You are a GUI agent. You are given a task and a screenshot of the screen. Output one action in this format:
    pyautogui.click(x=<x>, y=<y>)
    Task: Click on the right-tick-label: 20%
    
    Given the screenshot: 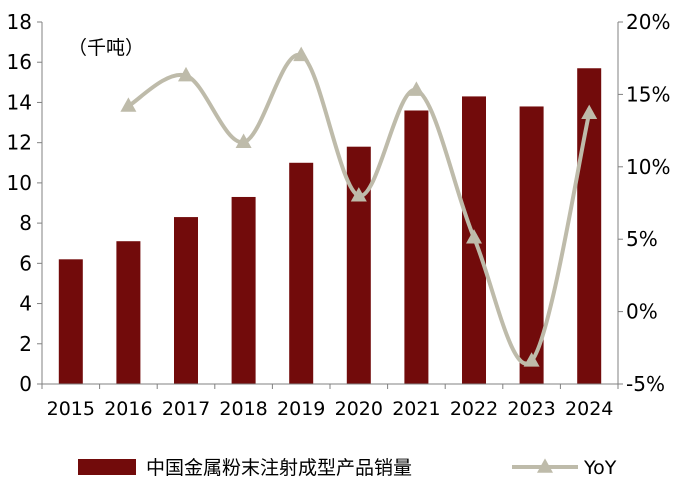 What is the action you would take?
    pyautogui.click(x=648, y=22)
    